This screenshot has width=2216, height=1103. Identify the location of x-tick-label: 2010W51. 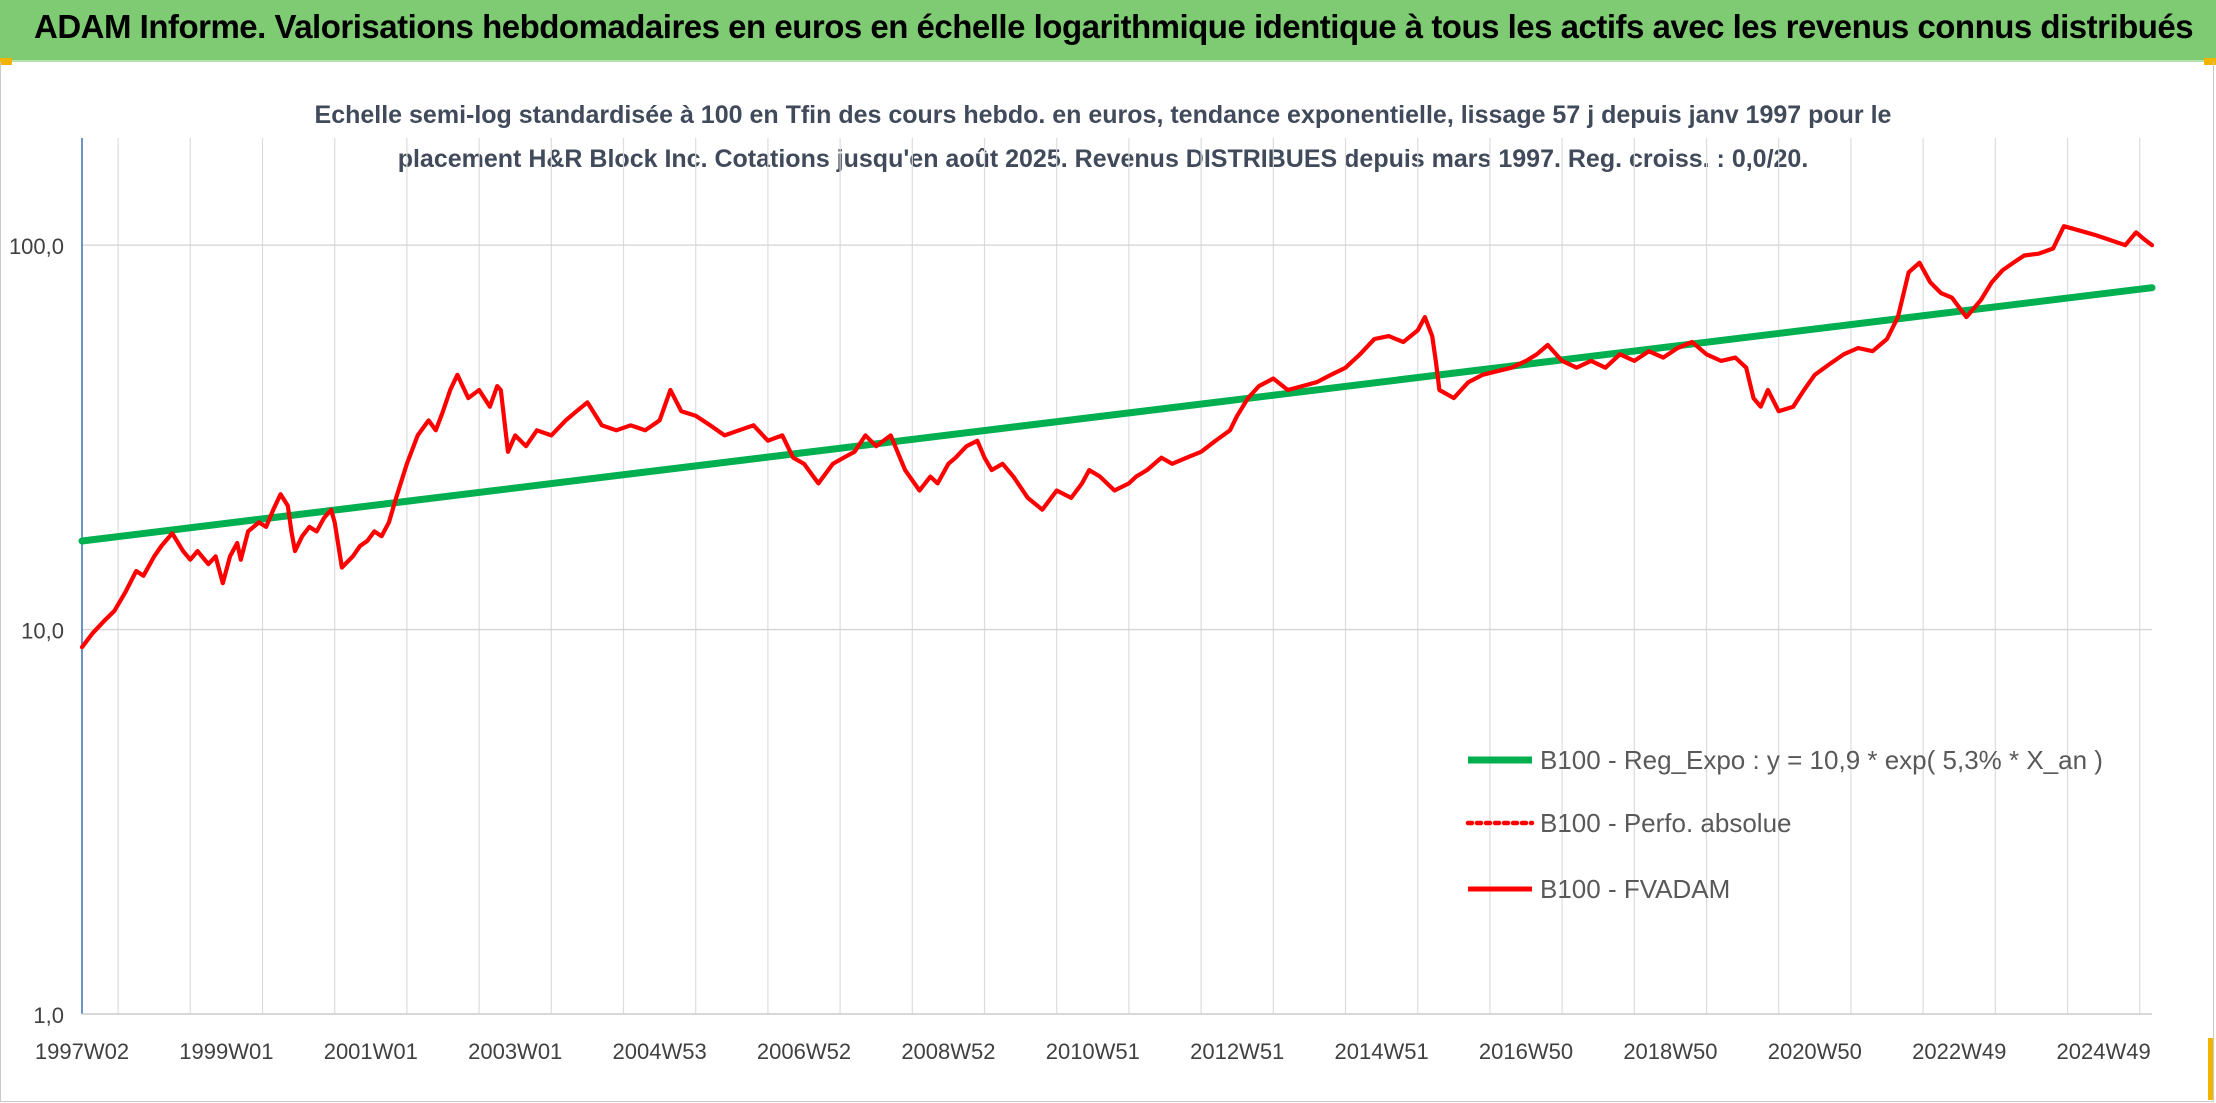
(1093, 1051).